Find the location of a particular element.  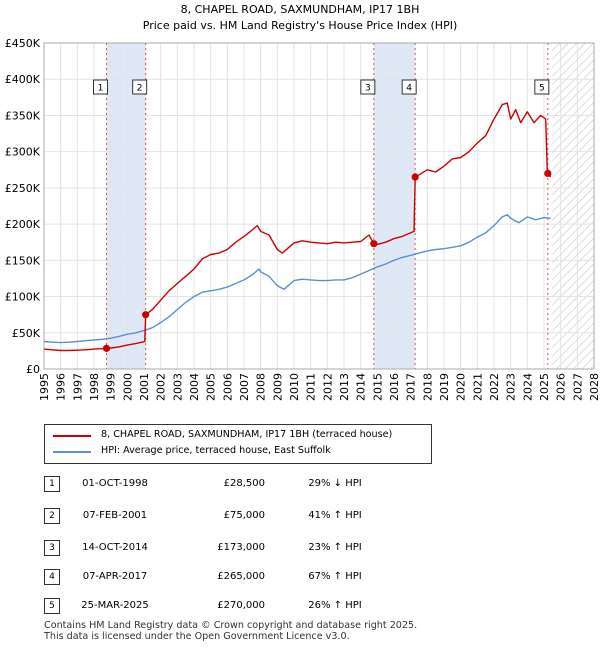

x-tick-label: 2007 is located at coordinates (244, 387).